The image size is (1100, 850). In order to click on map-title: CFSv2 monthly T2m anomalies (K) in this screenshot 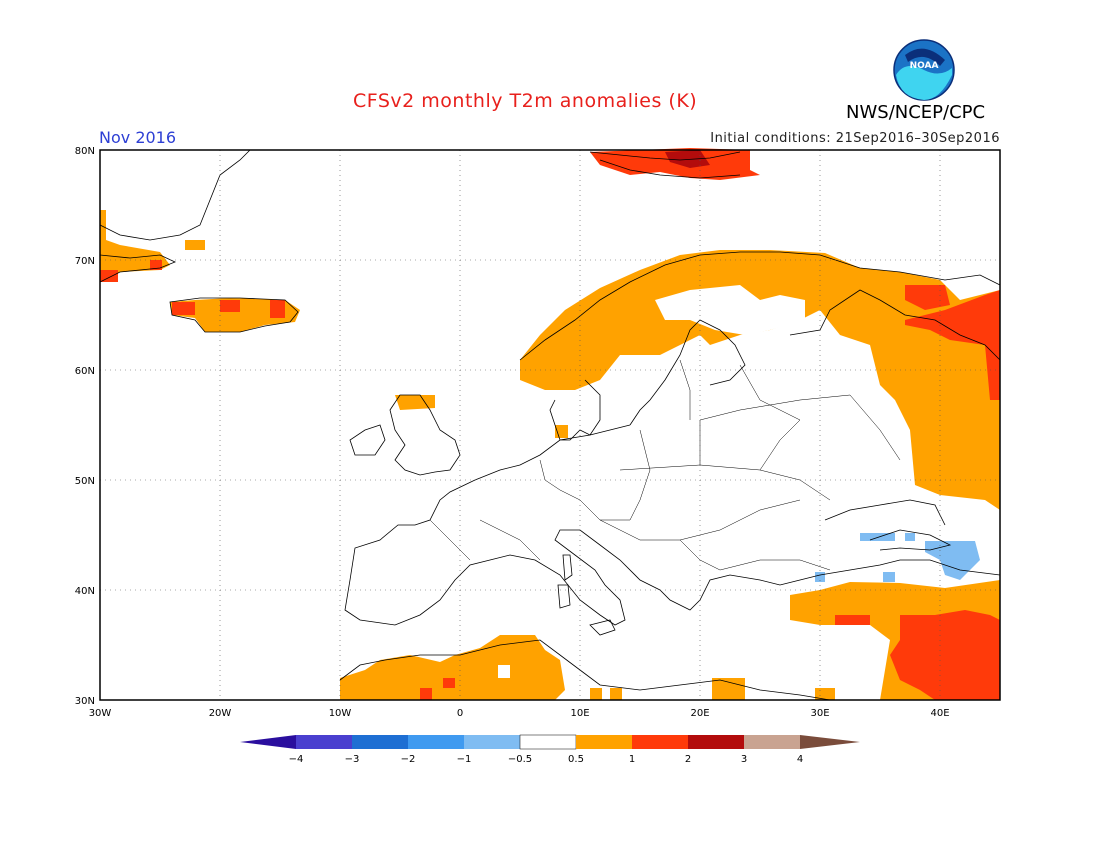, I will do `click(525, 101)`.